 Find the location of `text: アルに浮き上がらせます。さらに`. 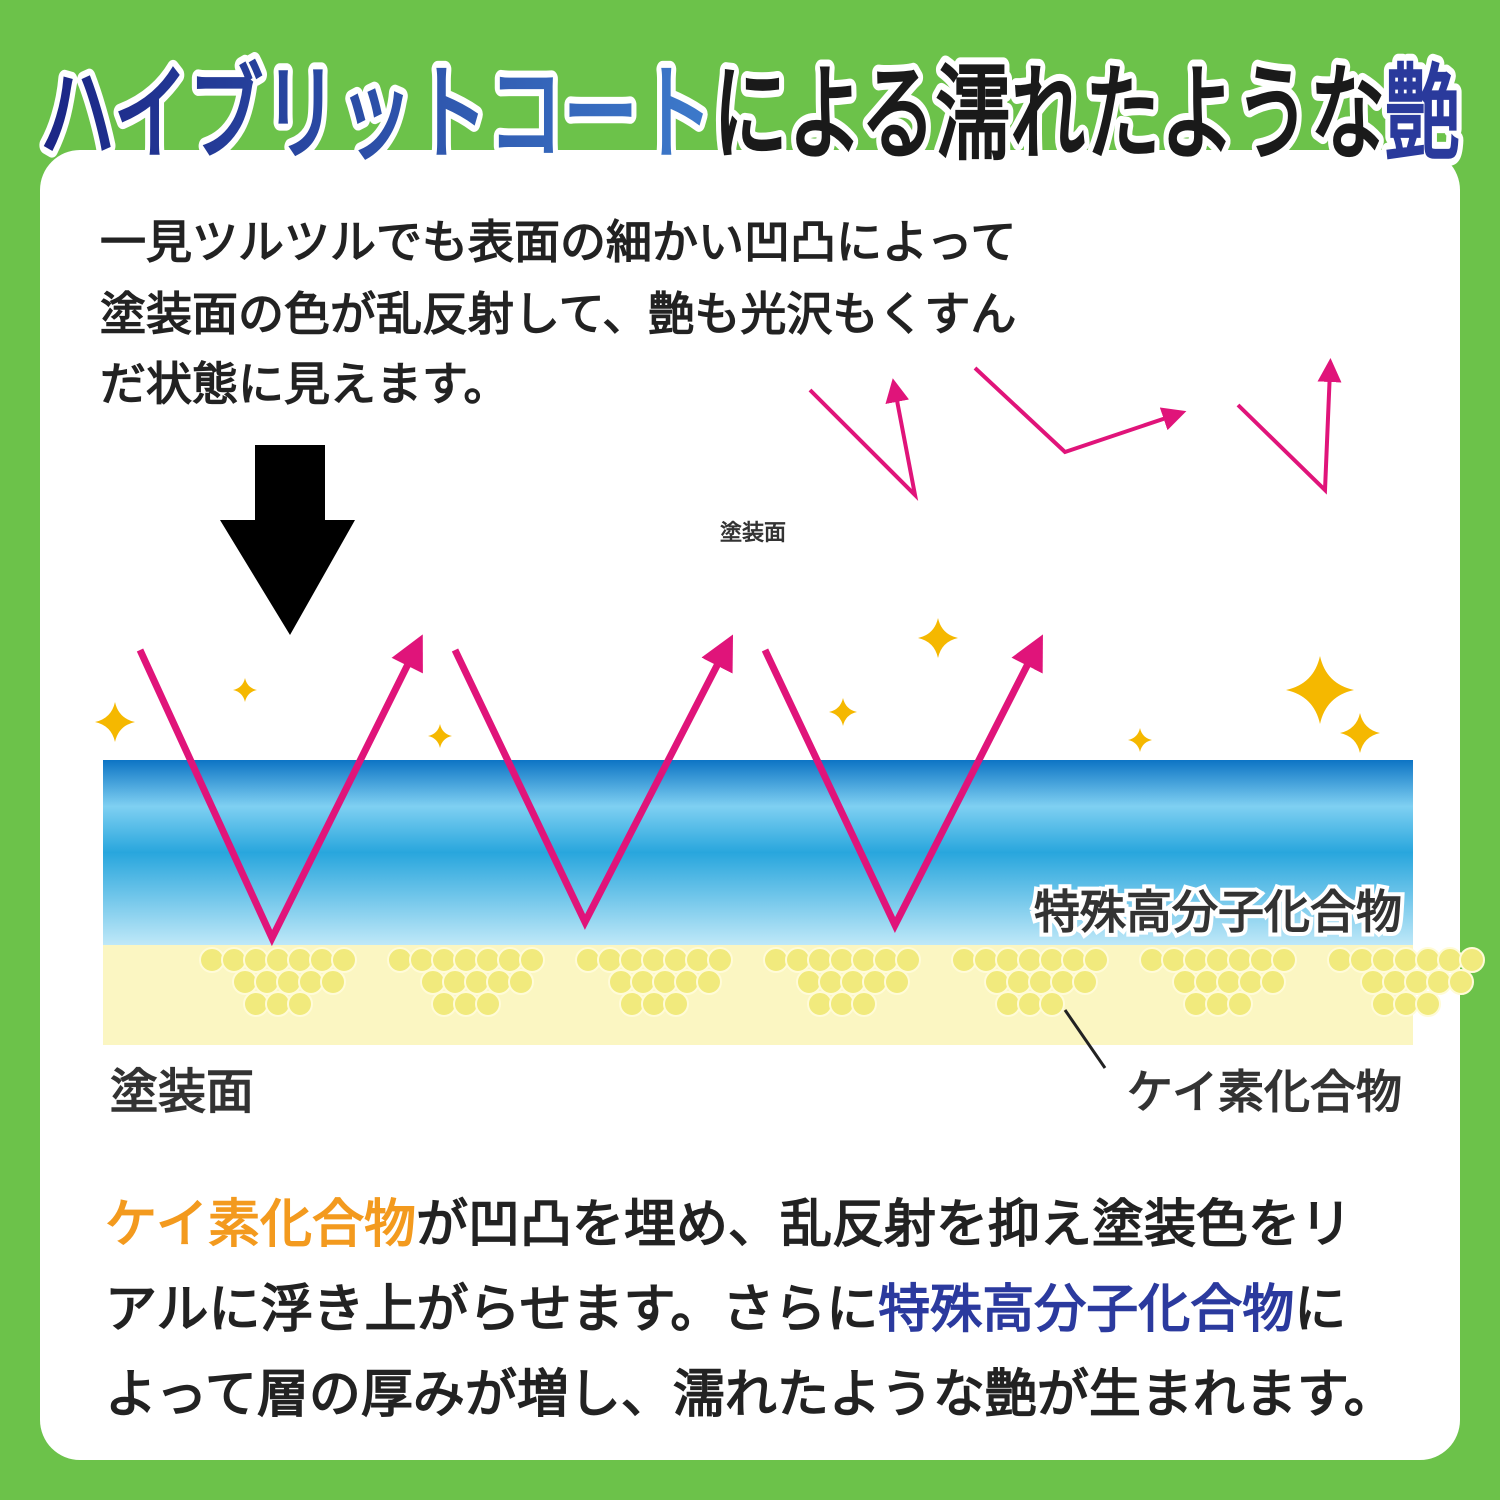

text: アルに浮き上がらせます。さらに is located at coordinates (491, 1310).